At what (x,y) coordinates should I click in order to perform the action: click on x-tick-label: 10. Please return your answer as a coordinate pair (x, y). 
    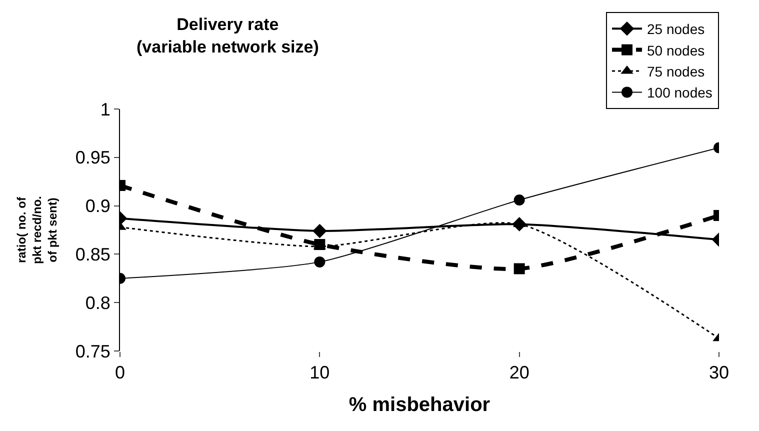
    Looking at the image, I should click on (320, 372).